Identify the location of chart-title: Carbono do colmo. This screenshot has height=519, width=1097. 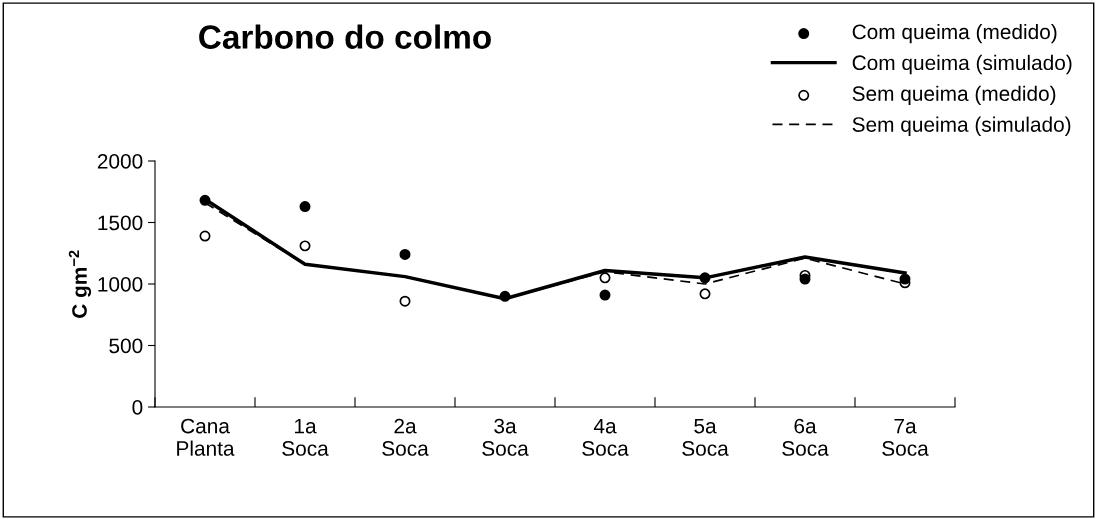
(345, 36).